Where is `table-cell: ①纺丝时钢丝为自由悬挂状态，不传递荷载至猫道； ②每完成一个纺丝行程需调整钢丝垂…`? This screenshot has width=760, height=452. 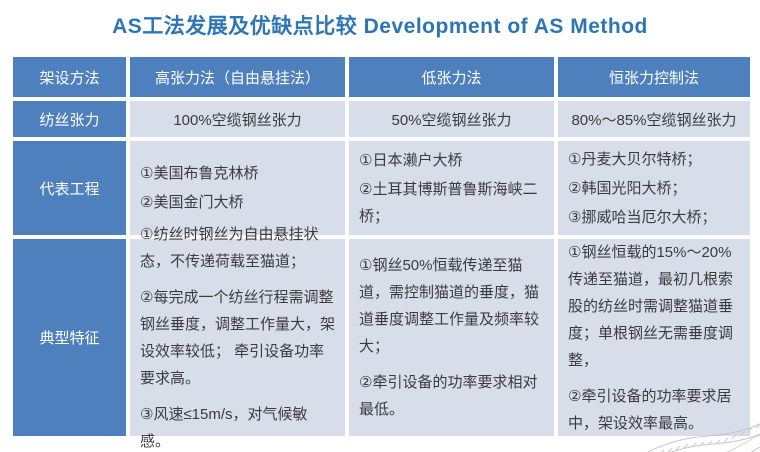 table-cell: ①纺丝时钢丝为自由悬挂状态，不传递荷载至猫道； ②每完成一个纺丝行程需调整钢丝垂… is located at coordinates (237, 338).